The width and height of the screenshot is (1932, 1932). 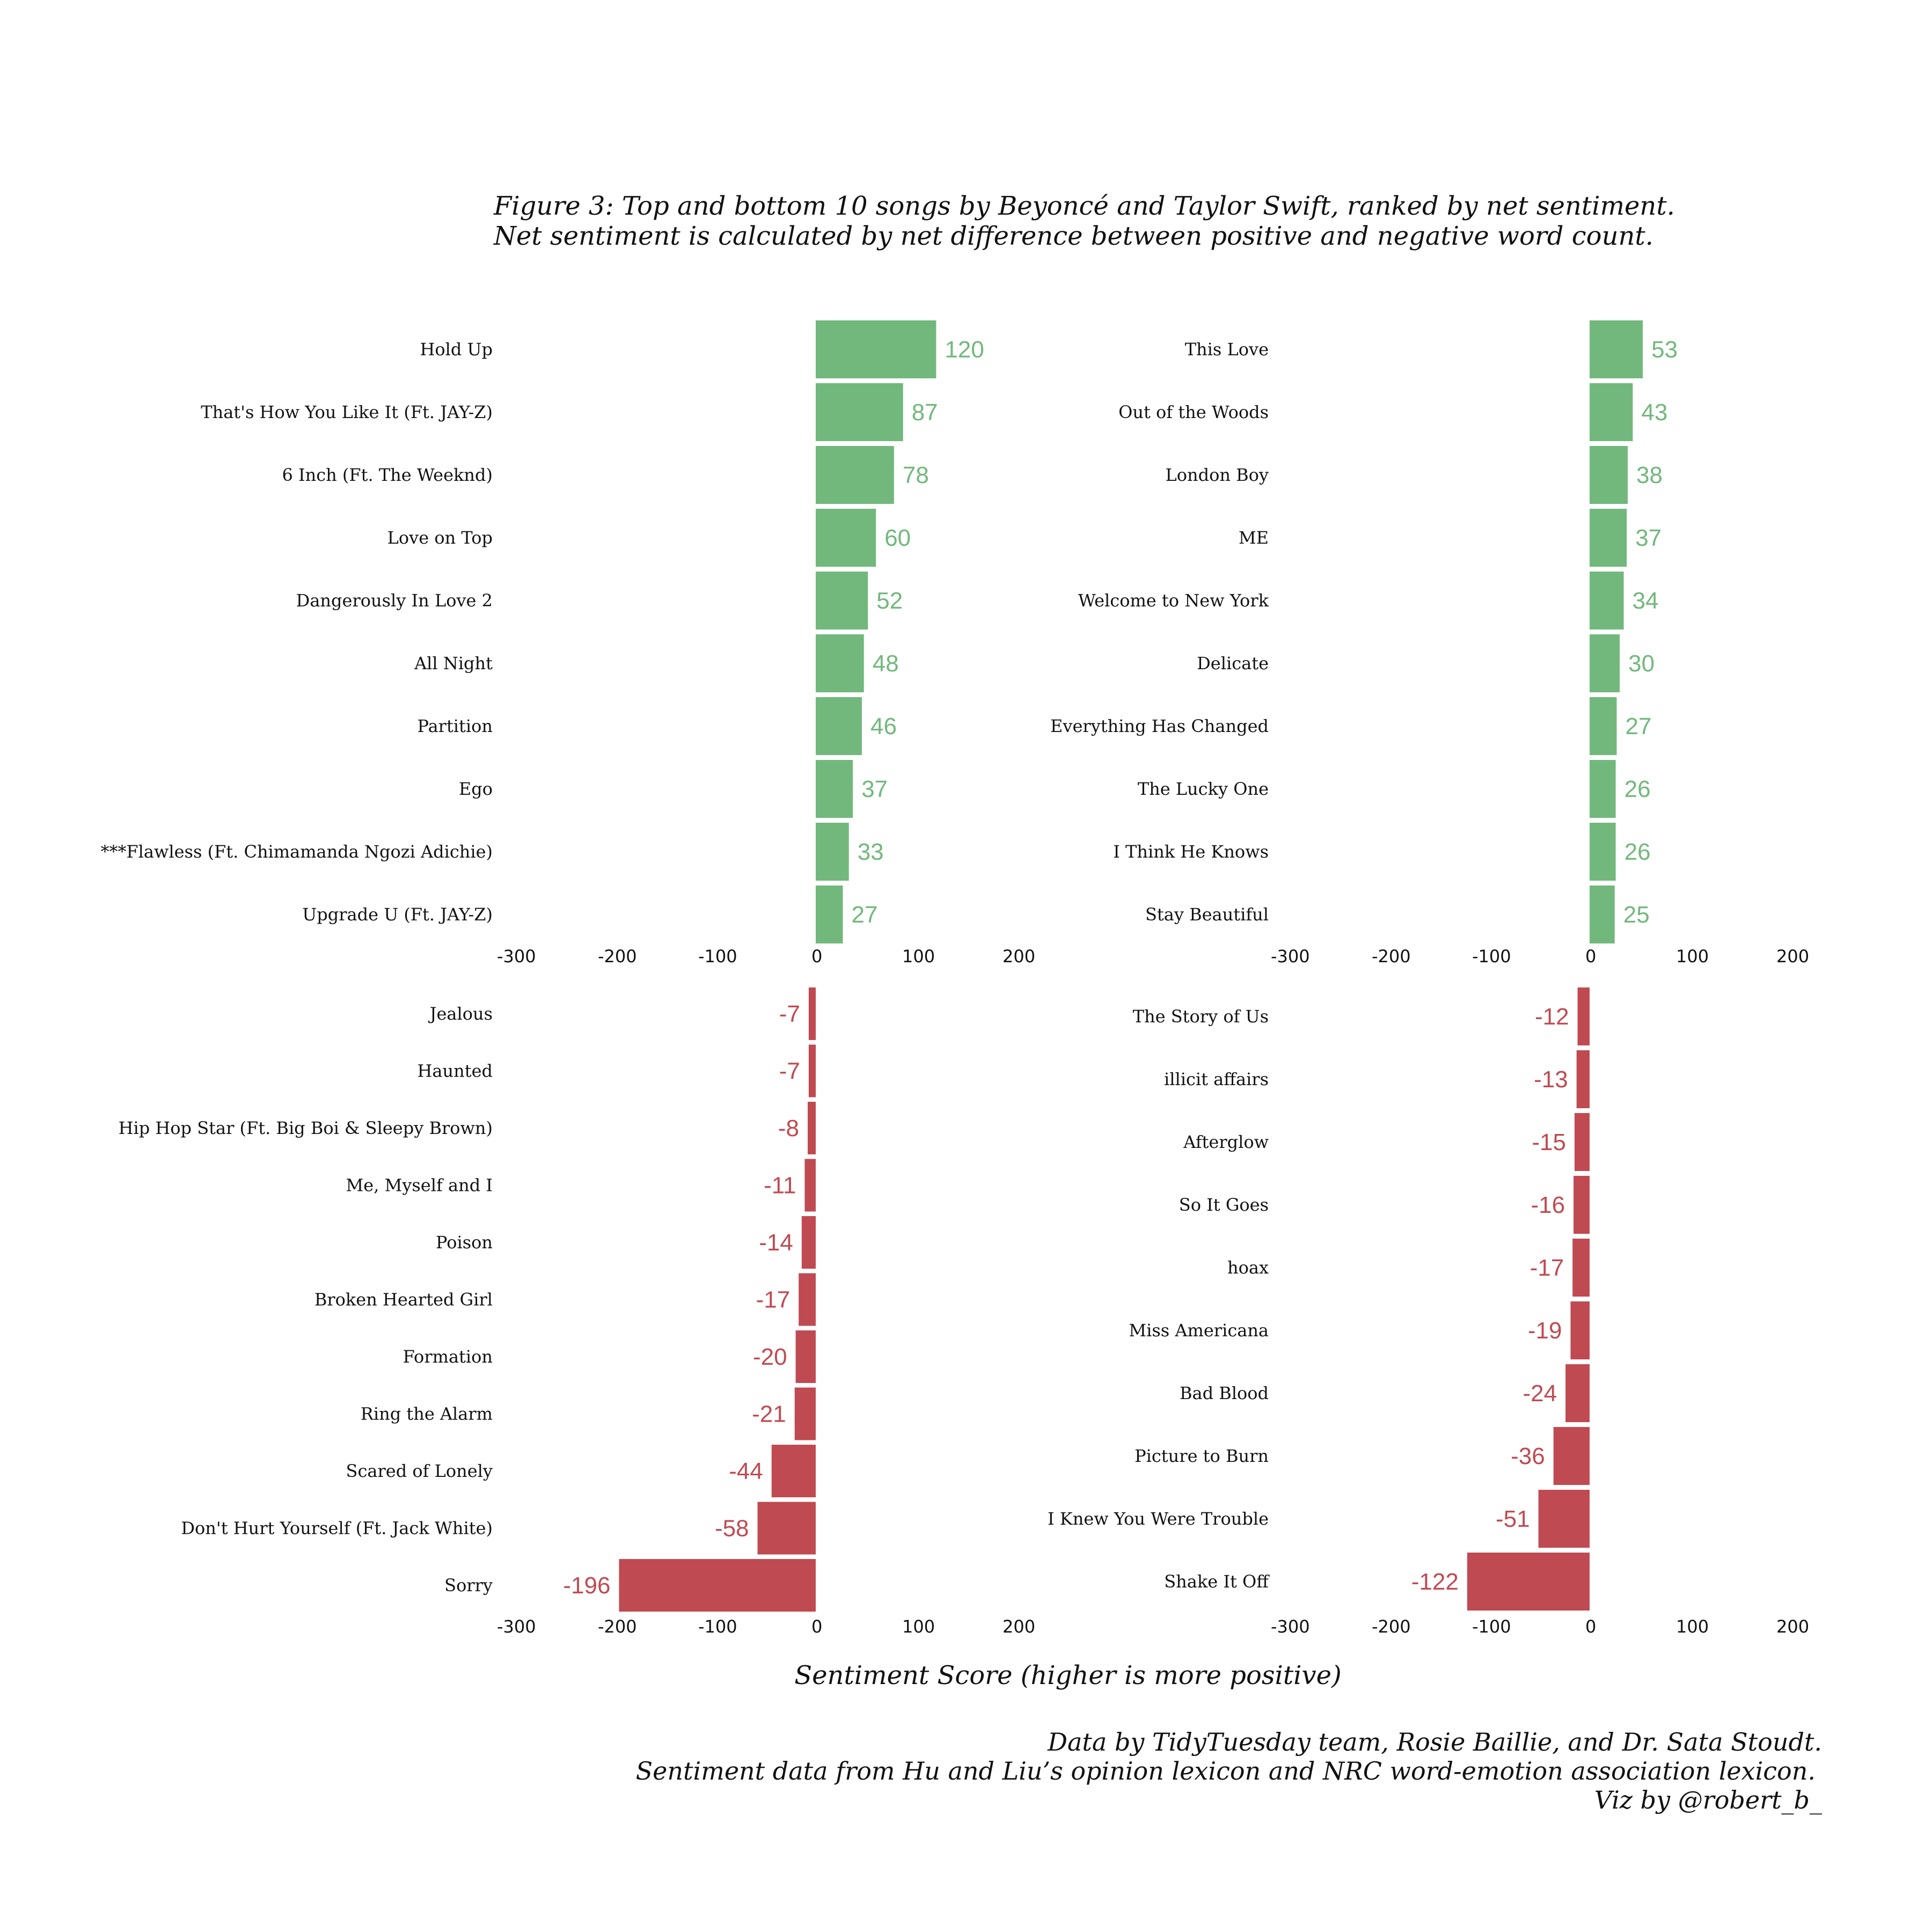 What do you see at coordinates (889, 601) in the screenshot?
I see `value-label-top-left-4: 52` at bounding box center [889, 601].